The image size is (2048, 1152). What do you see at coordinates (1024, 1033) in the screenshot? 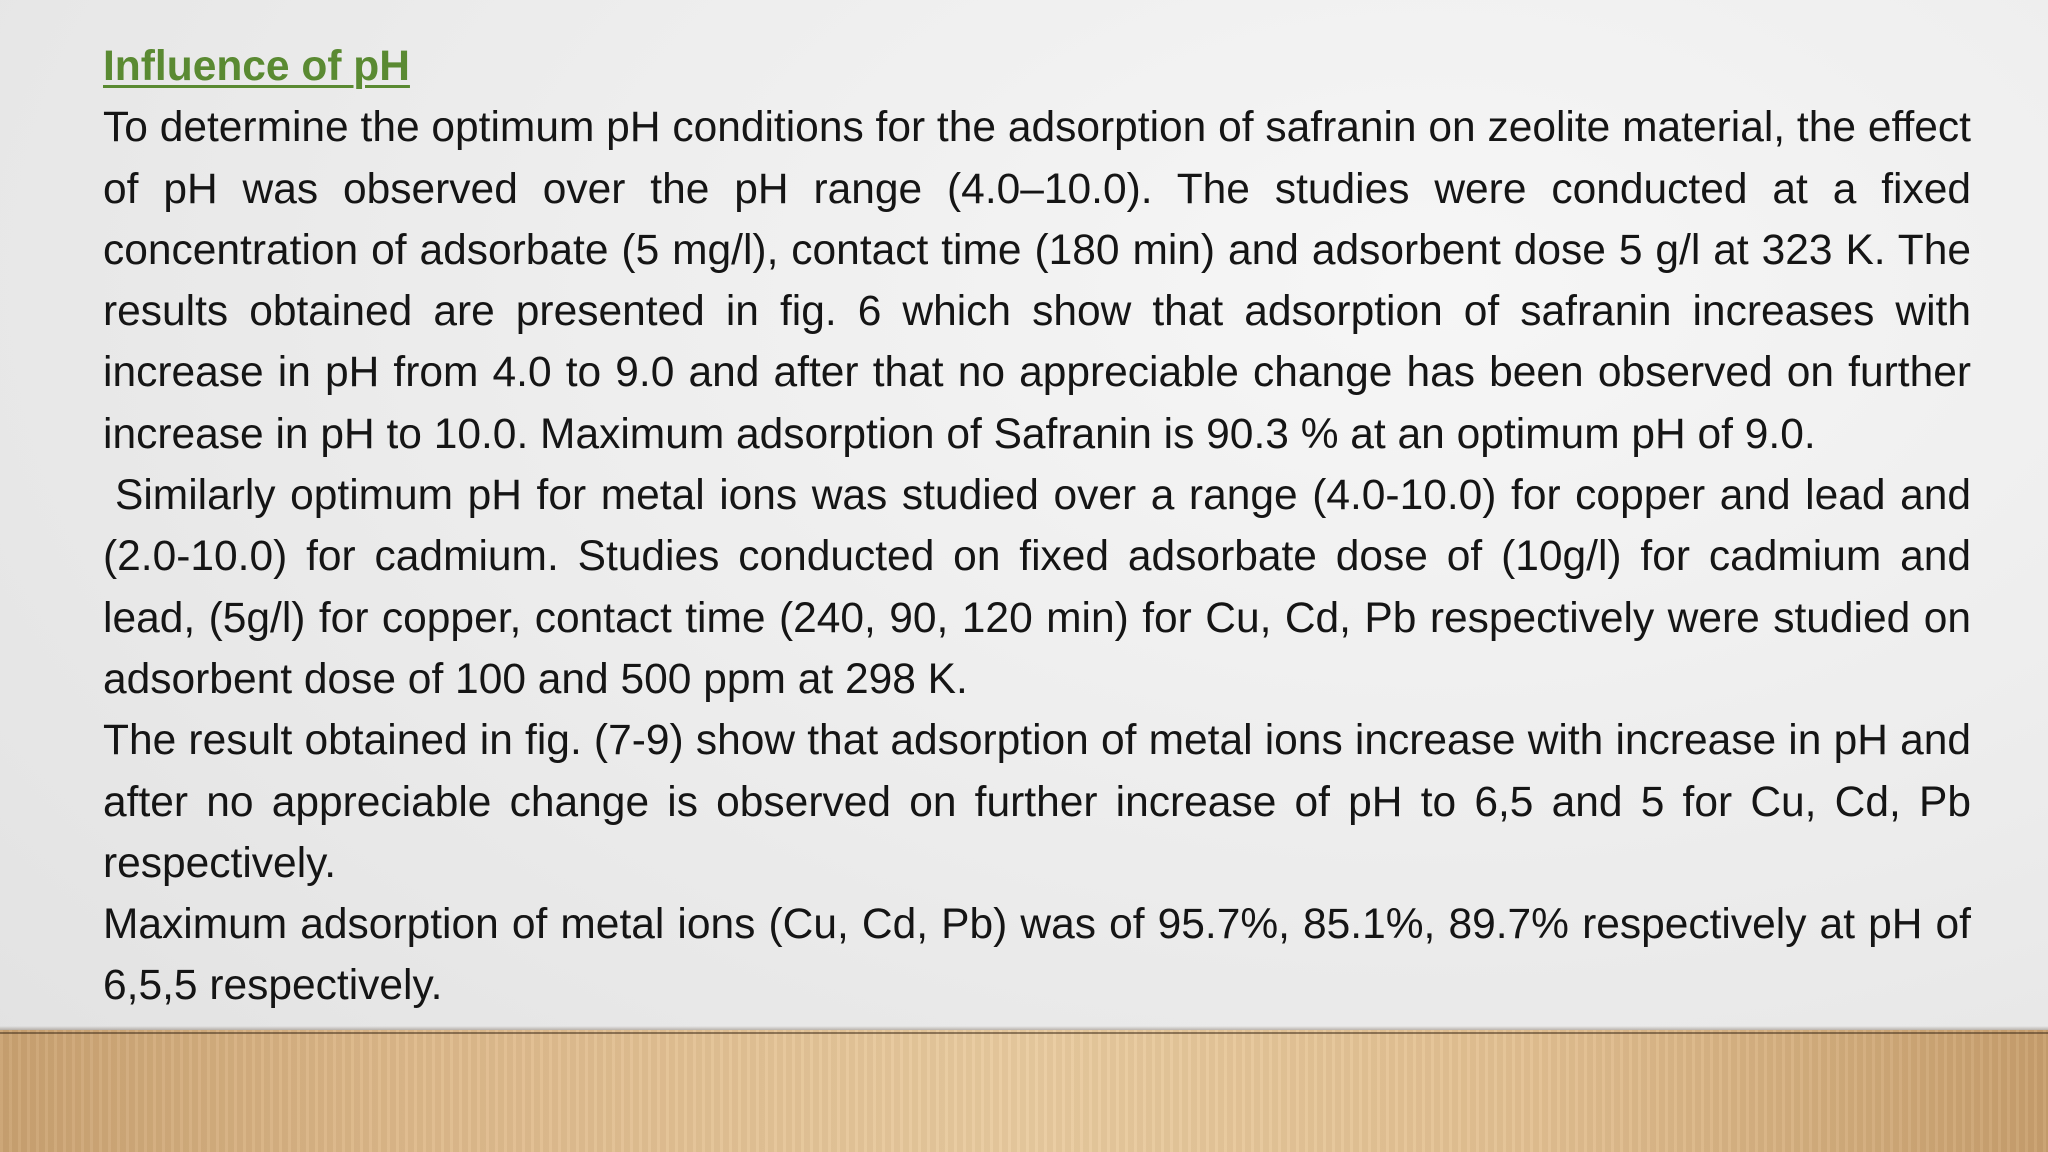
I see `floor-edge-line` at bounding box center [1024, 1033].